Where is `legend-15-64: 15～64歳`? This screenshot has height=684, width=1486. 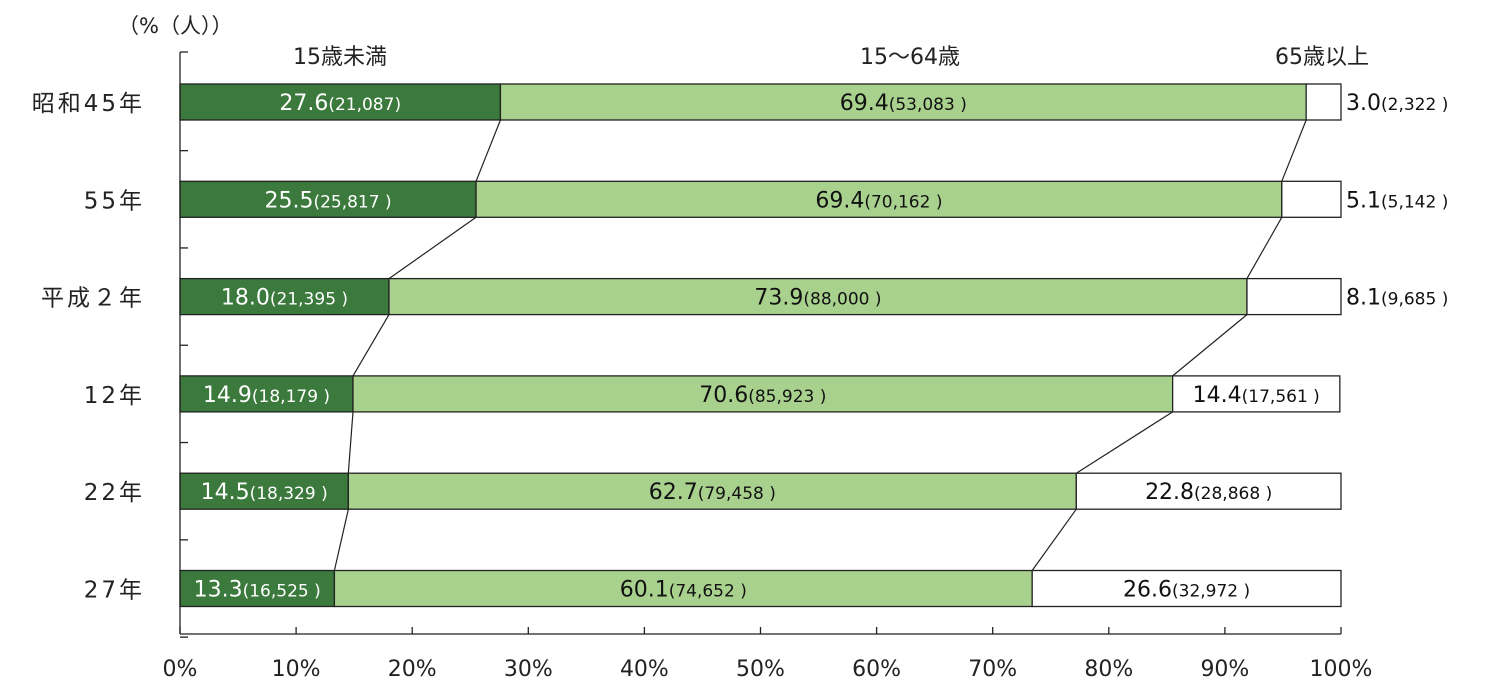
legend-15-64: 15～64歳 is located at coordinates (910, 57).